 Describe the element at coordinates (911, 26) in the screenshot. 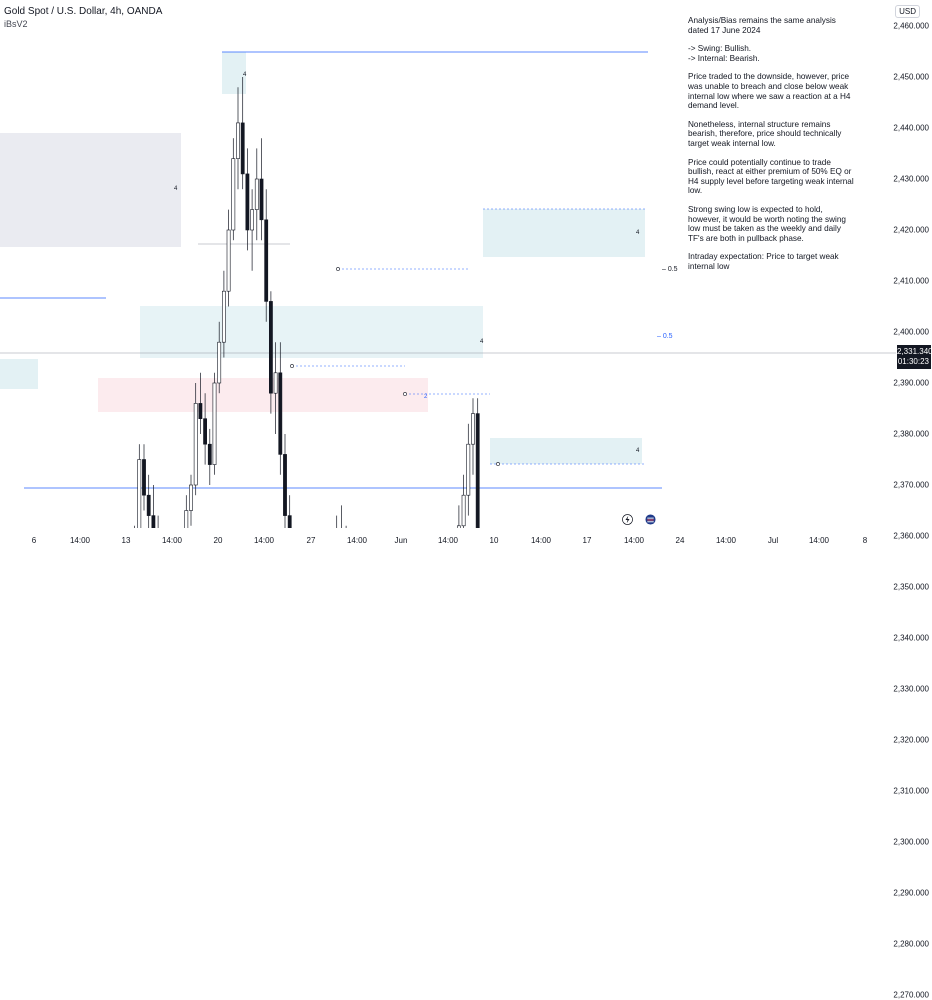

I see `price-tick-label: 2,460.000` at that location.